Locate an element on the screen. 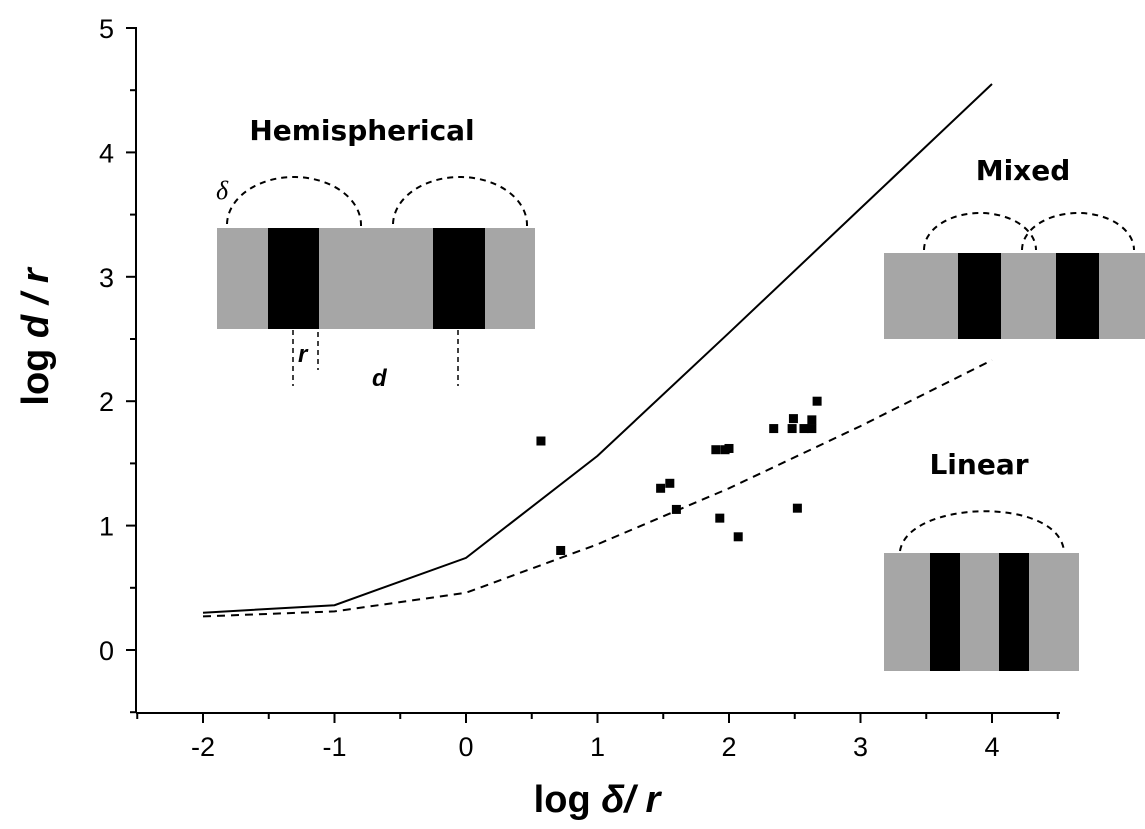  inset-mixed-diffusion-arc-left is located at coordinates (980, 231).